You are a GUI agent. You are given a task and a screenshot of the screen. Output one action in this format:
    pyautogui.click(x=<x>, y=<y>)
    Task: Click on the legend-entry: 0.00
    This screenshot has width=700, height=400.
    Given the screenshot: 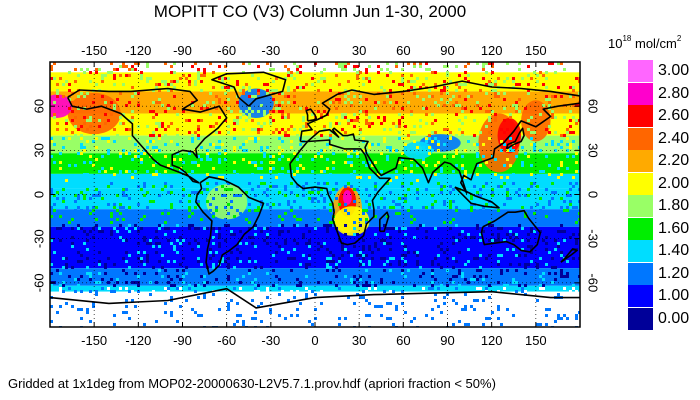 What is the action you would take?
    pyautogui.click(x=663, y=318)
    